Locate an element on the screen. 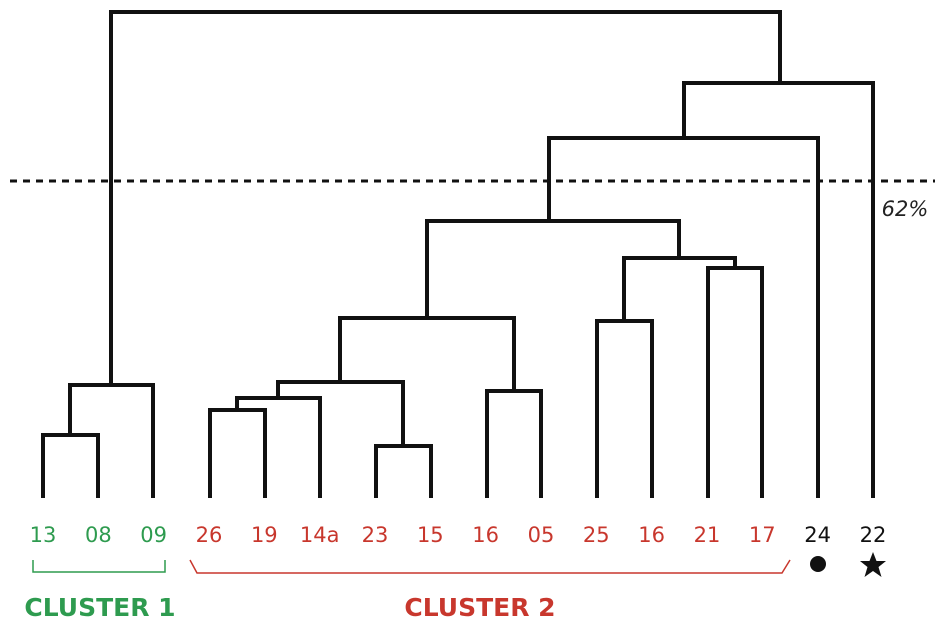  leaf-label: 05 is located at coordinates (541, 535).